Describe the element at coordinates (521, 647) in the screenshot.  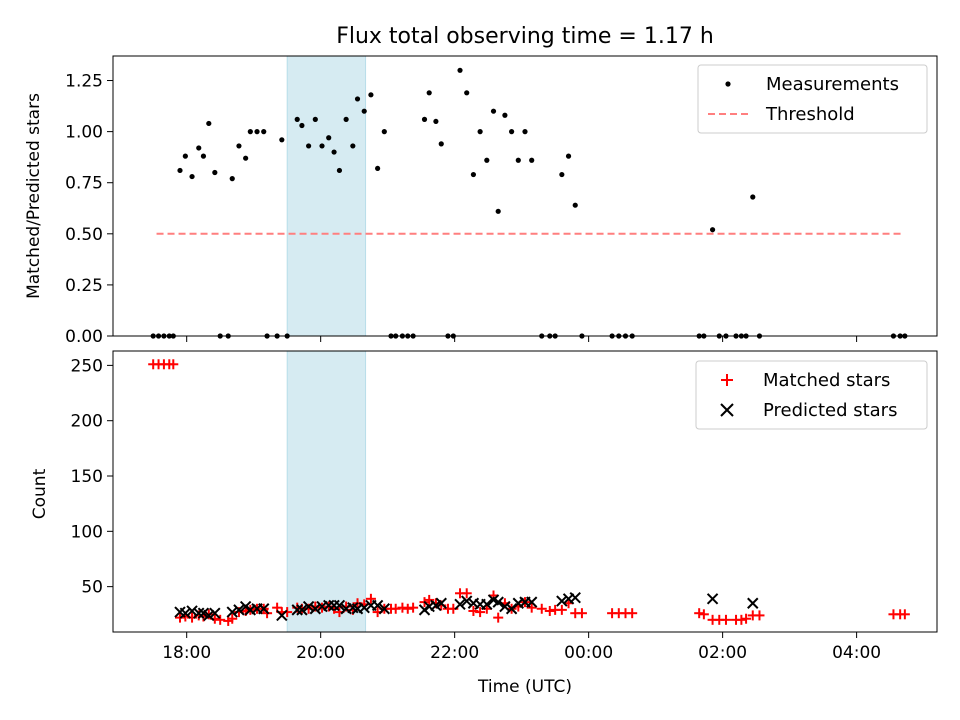
I see `bottom-x-ticks: 18:00 20:00 22:00 00:00 02:00 04:00` at that location.